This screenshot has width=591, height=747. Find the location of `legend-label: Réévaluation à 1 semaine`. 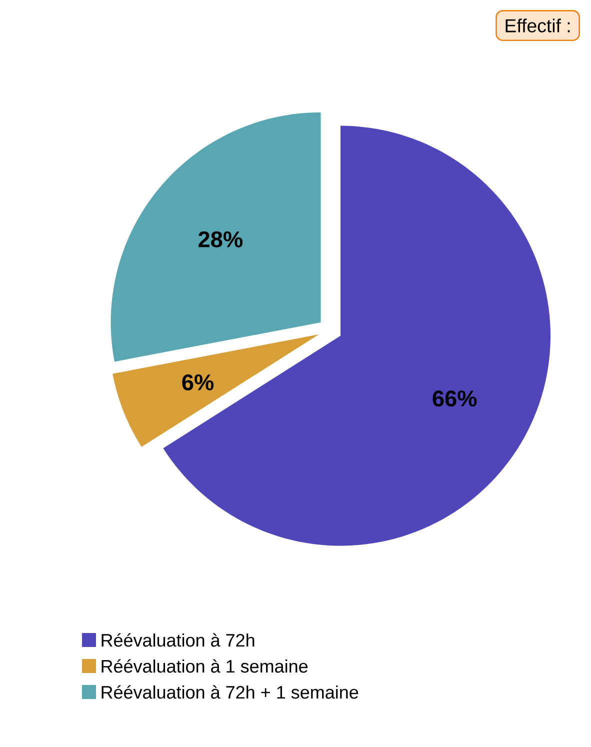

legend-label: Réévaluation à 1 semaine is located at coordinates (205, 666).